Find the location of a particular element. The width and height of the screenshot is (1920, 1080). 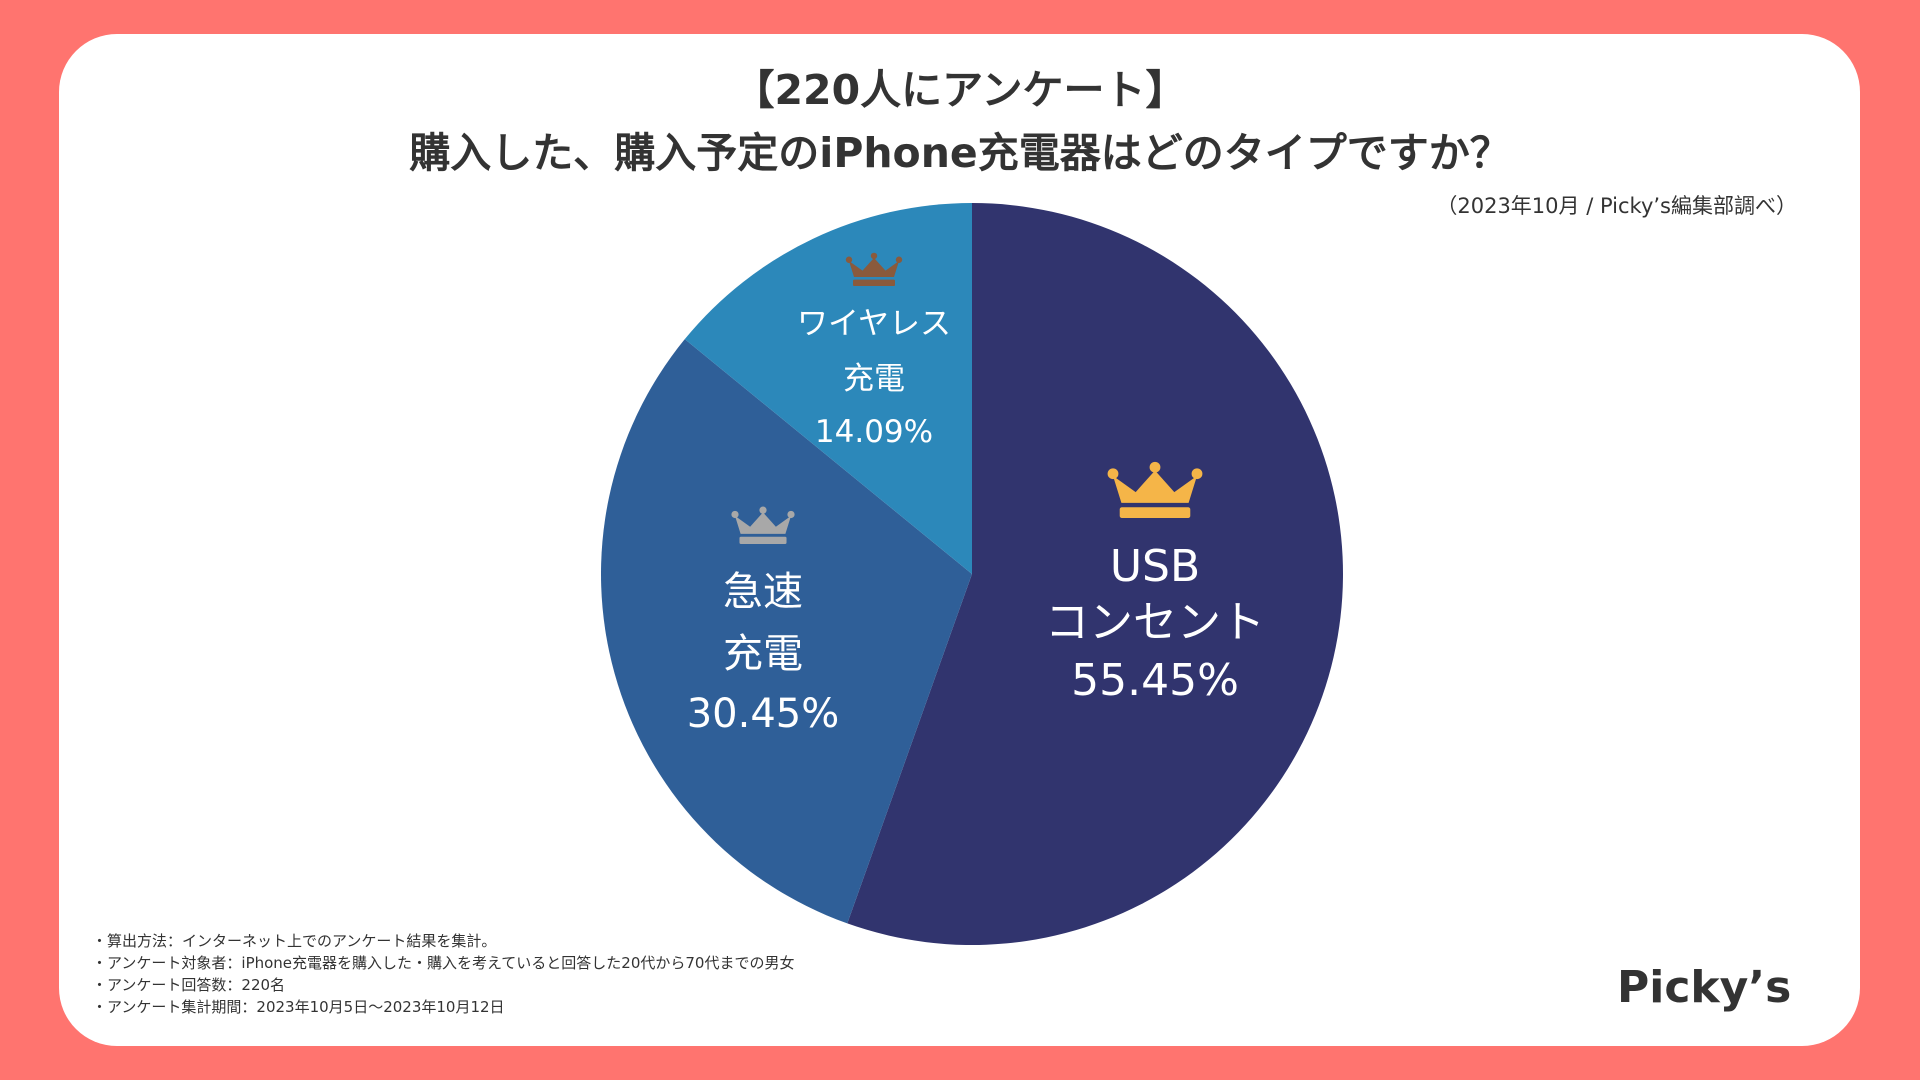

crown-silver-icon is located at coordinates (763, 525).